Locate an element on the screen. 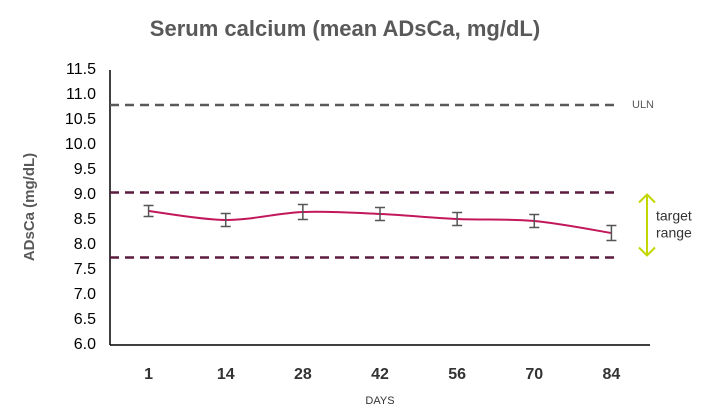 The width and height of the screenshot is (710, 409). y-tick-label: 11.0 is located at coordinates (81, 94).